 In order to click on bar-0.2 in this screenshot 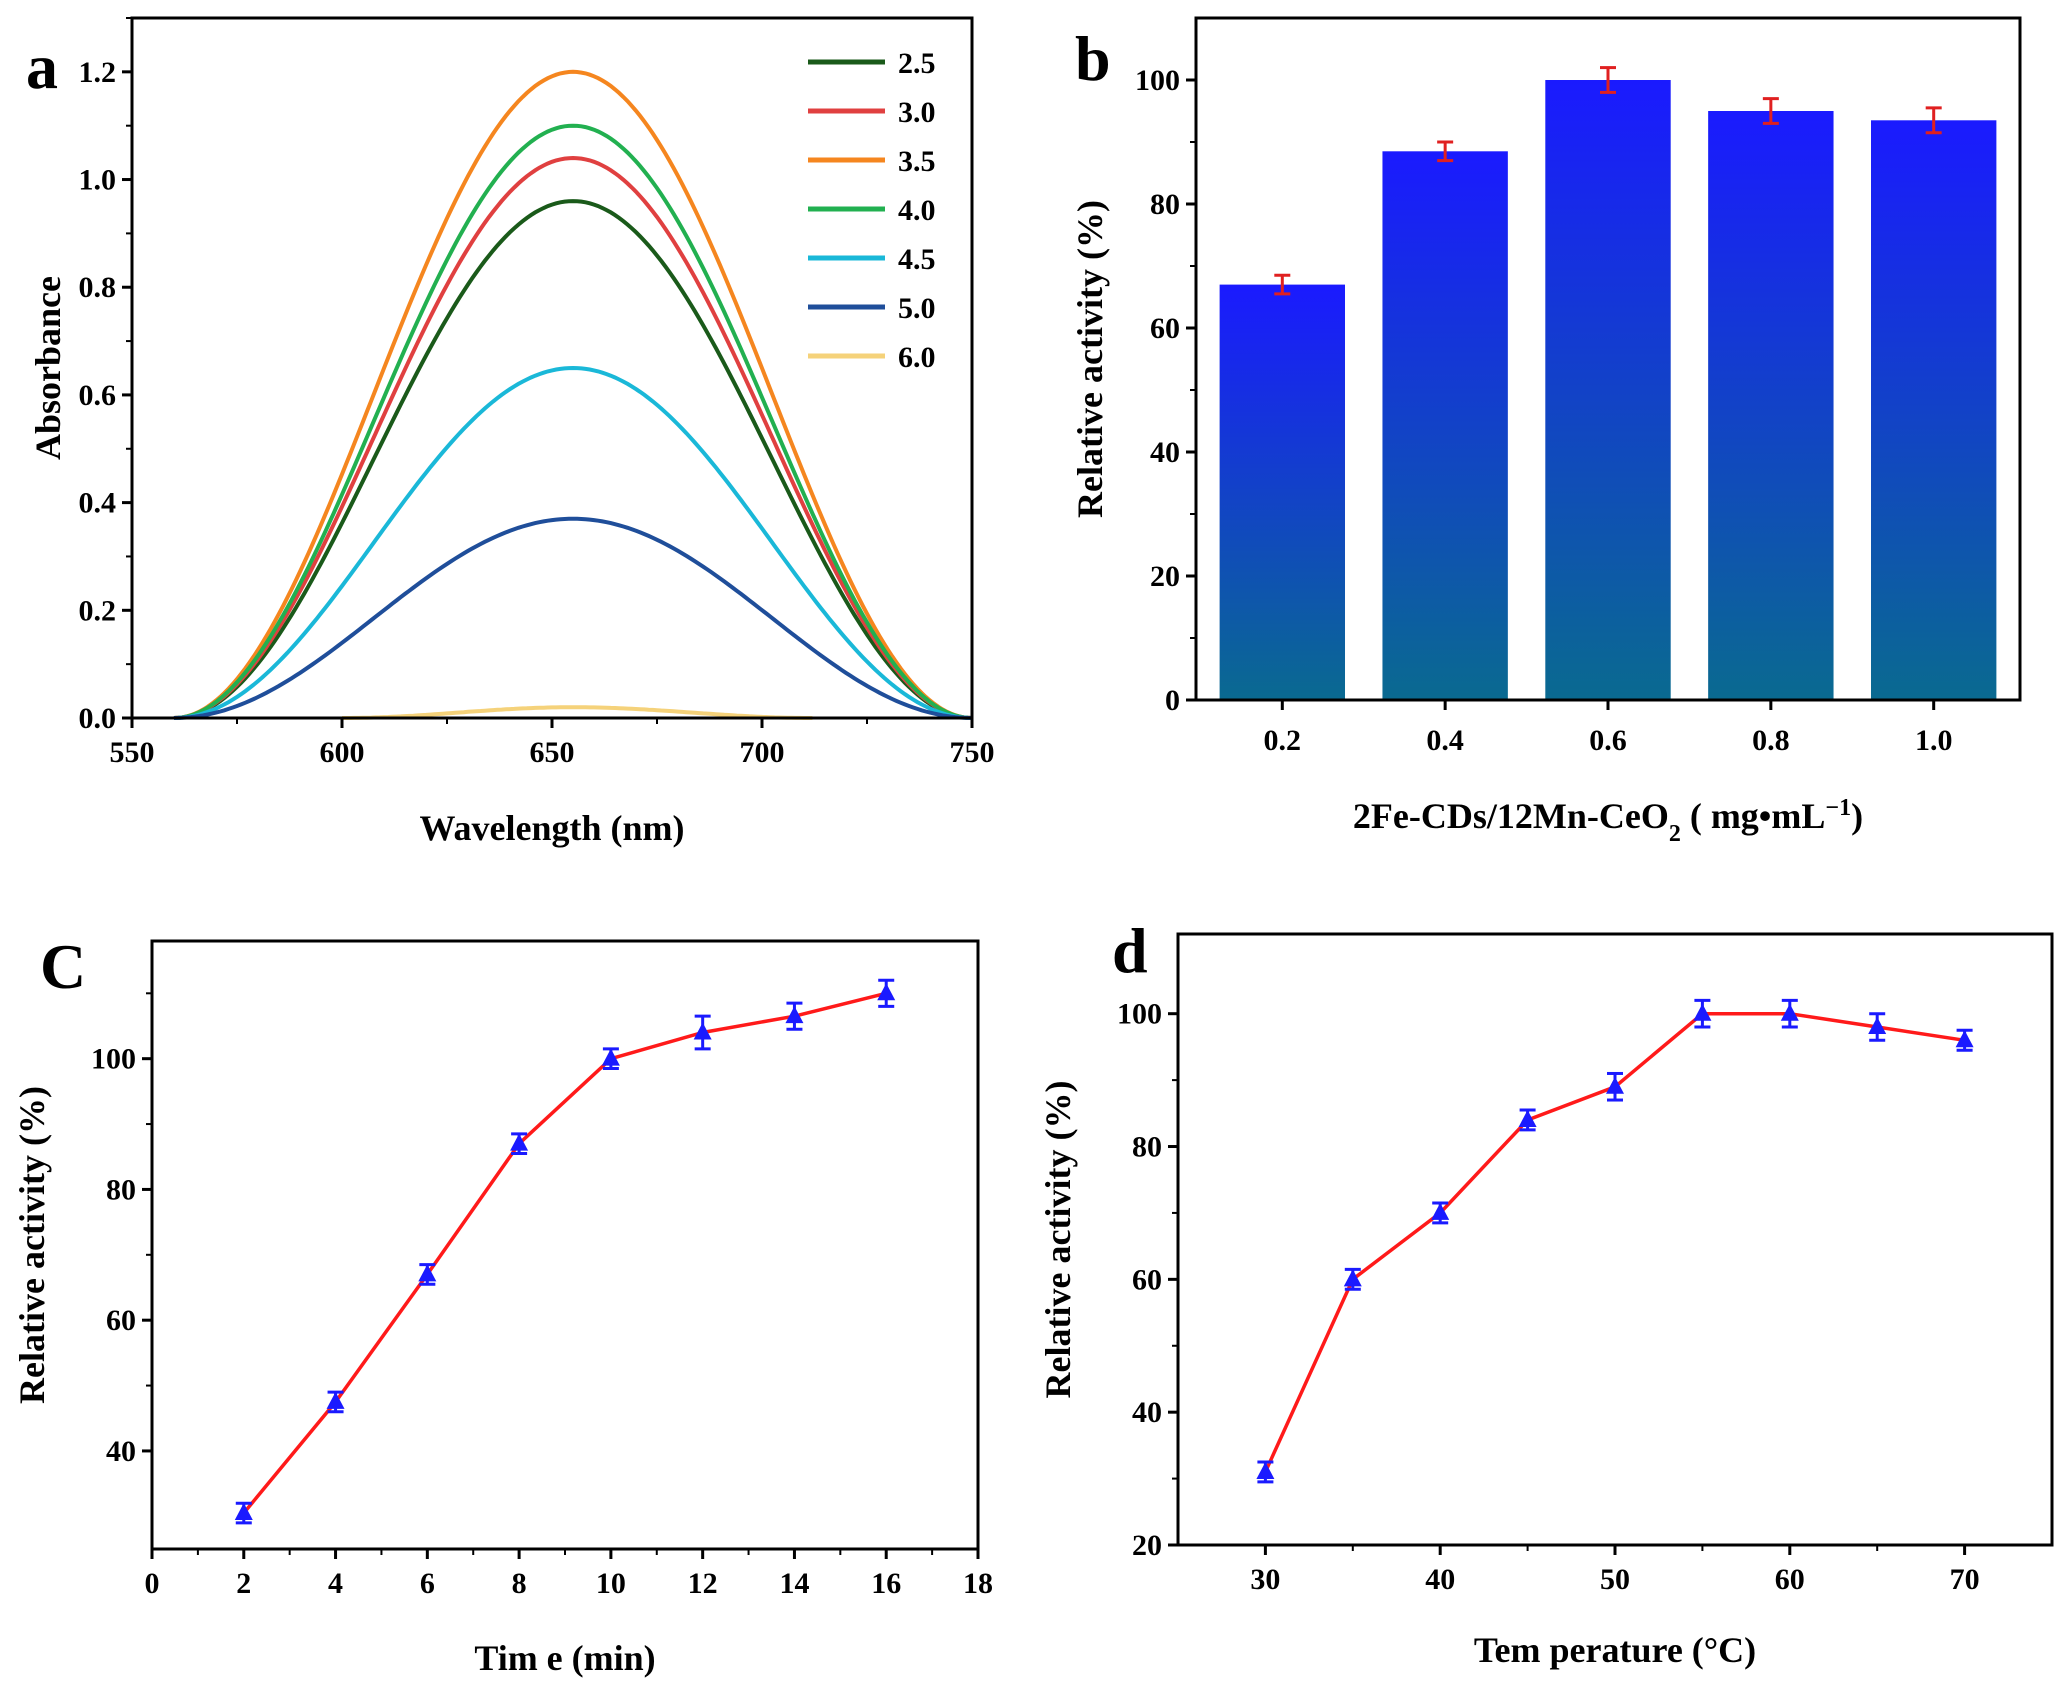, I will do `click(1282, 492)`.